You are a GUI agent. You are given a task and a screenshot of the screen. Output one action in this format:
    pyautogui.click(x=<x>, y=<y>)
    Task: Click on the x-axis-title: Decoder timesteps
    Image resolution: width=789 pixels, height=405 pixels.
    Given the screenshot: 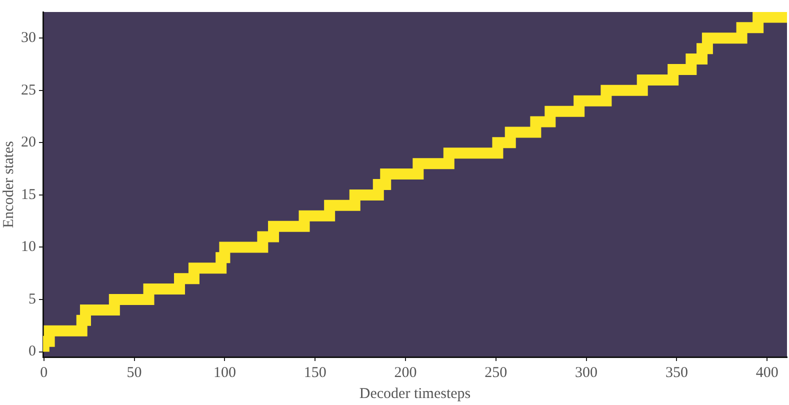 What is the action you would take?
    pyautogui.click(x=415, y=394)
    